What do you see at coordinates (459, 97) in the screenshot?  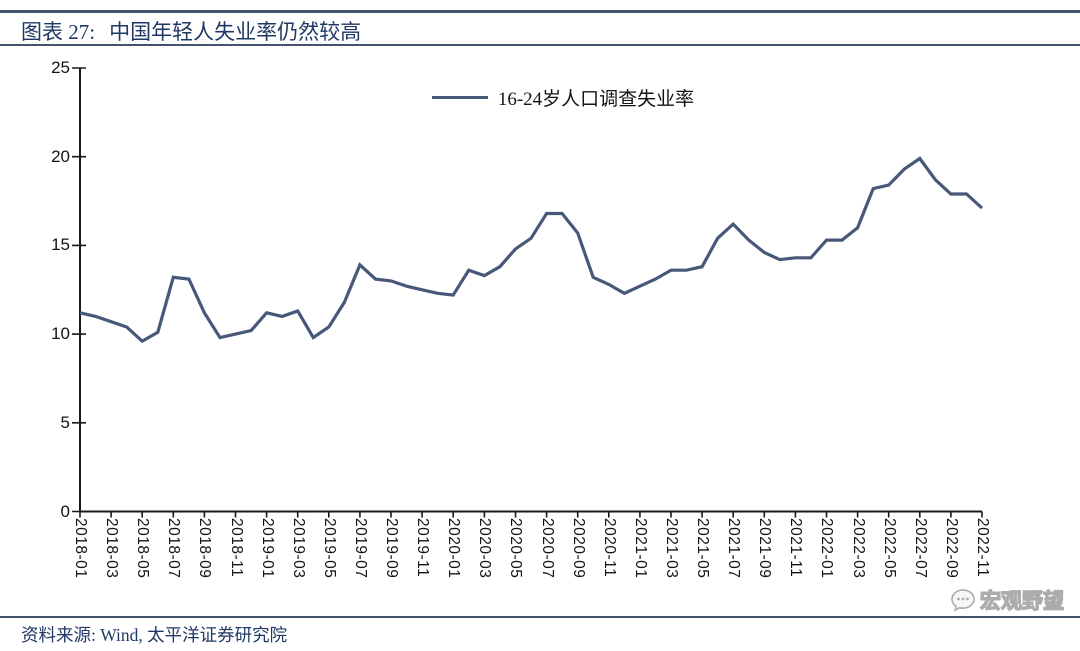 I see `legend-line-marker` at bounding box center [459, 97].